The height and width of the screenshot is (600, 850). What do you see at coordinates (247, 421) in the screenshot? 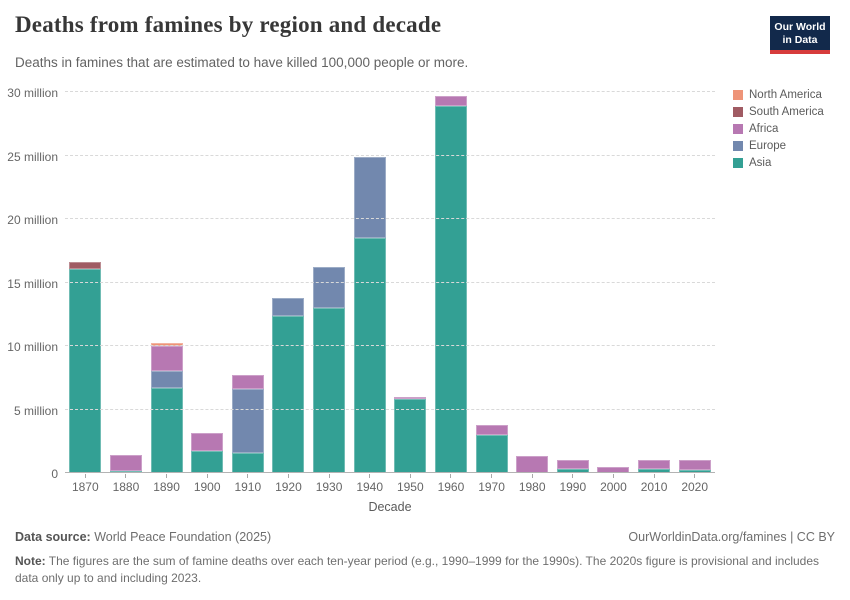
I see `bar-segment-europe-1910` at bounding box center [247, 421].